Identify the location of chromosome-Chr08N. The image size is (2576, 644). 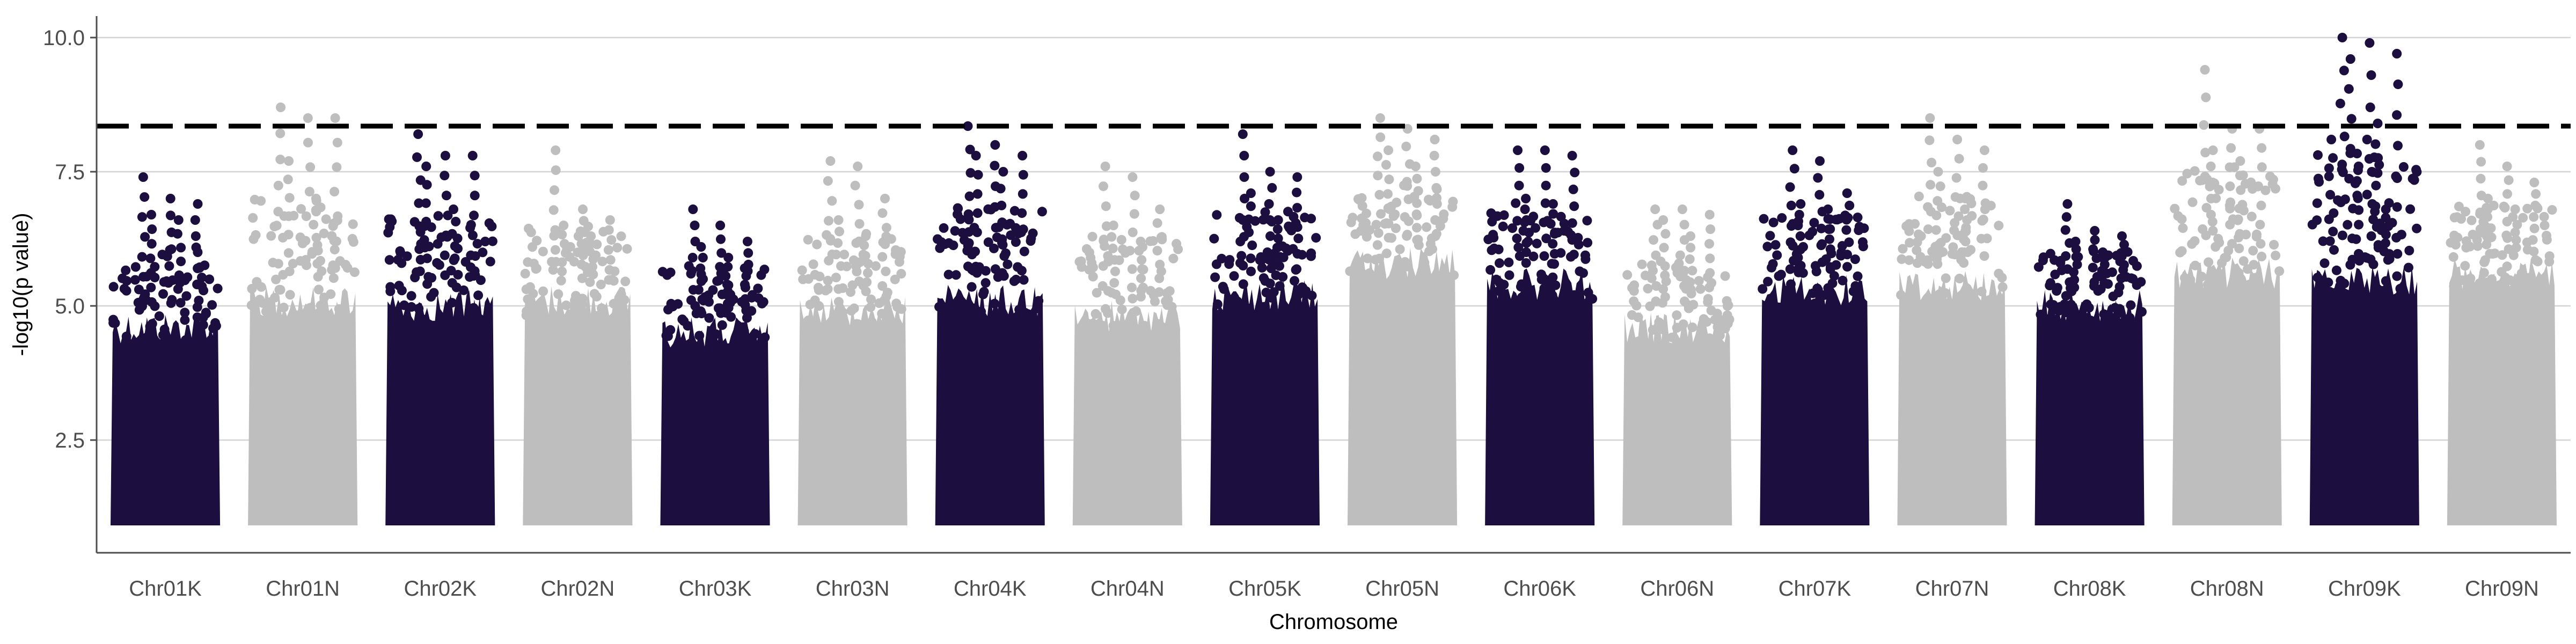
(2227, 295).